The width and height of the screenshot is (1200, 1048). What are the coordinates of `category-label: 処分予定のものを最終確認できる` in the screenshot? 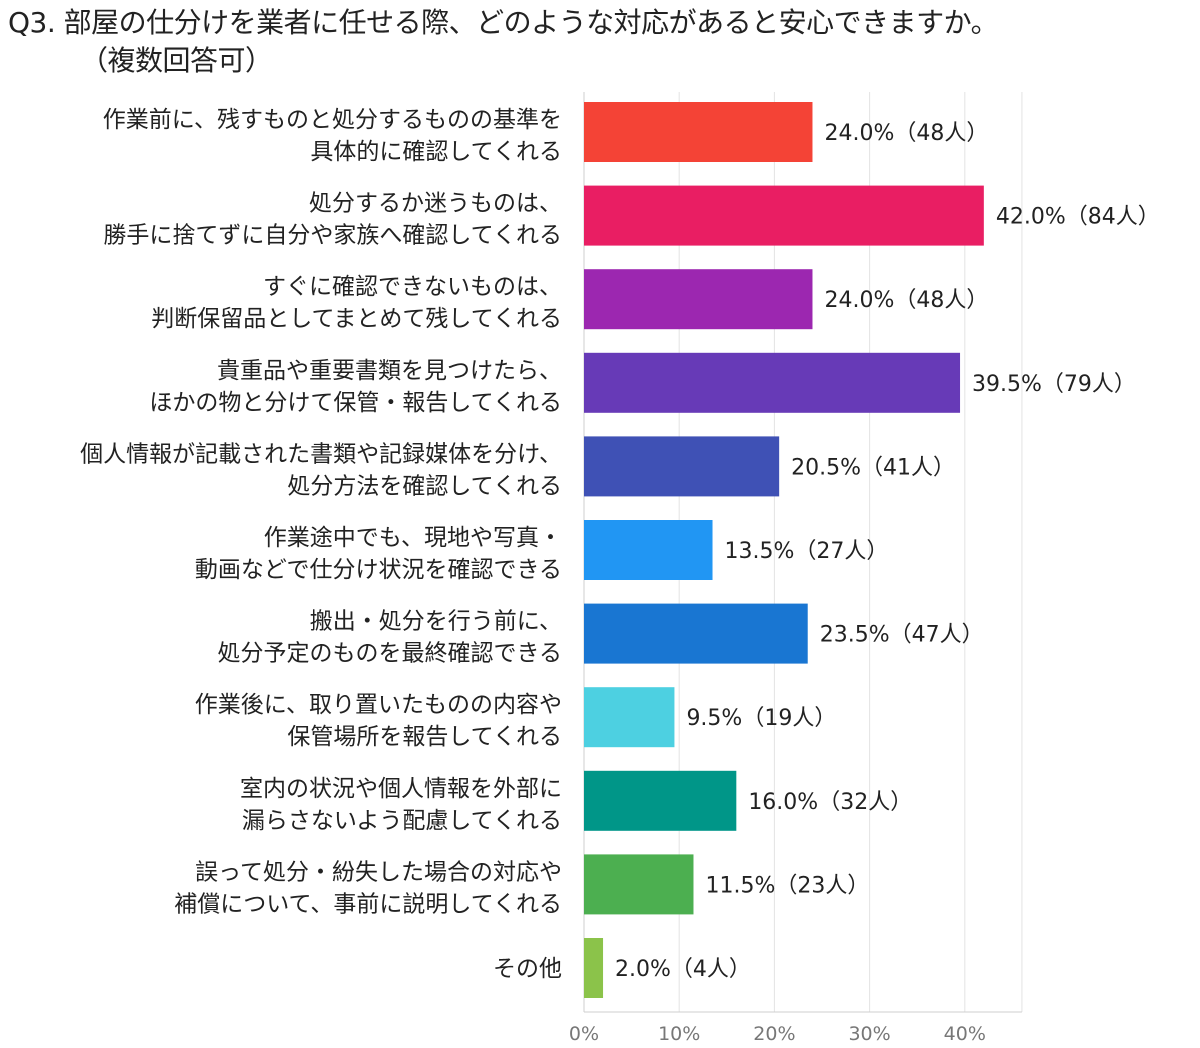 It's located at (389, 654).